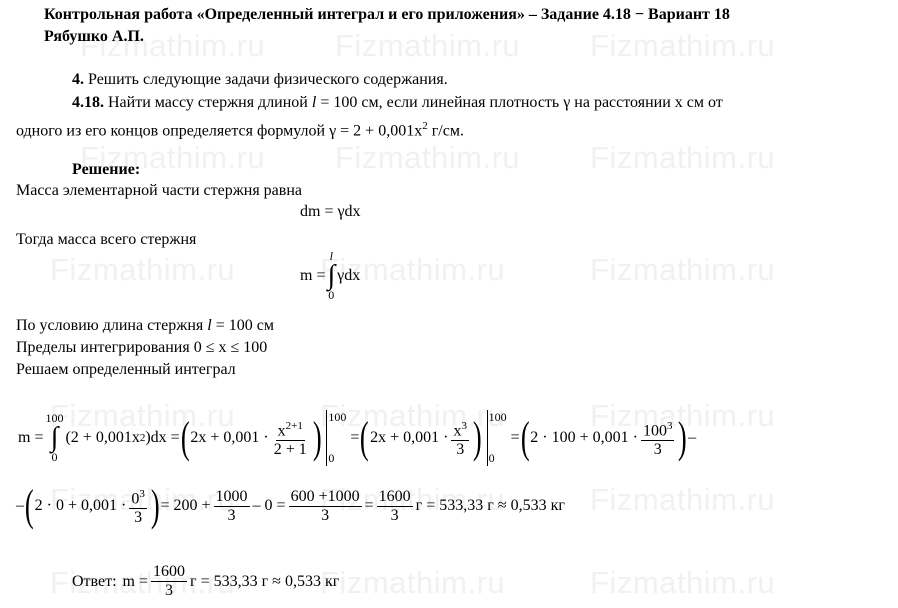 This screenshot has height=608, width=898. I want to click on integrand: (2 + 0,001x, so click(102, 437).